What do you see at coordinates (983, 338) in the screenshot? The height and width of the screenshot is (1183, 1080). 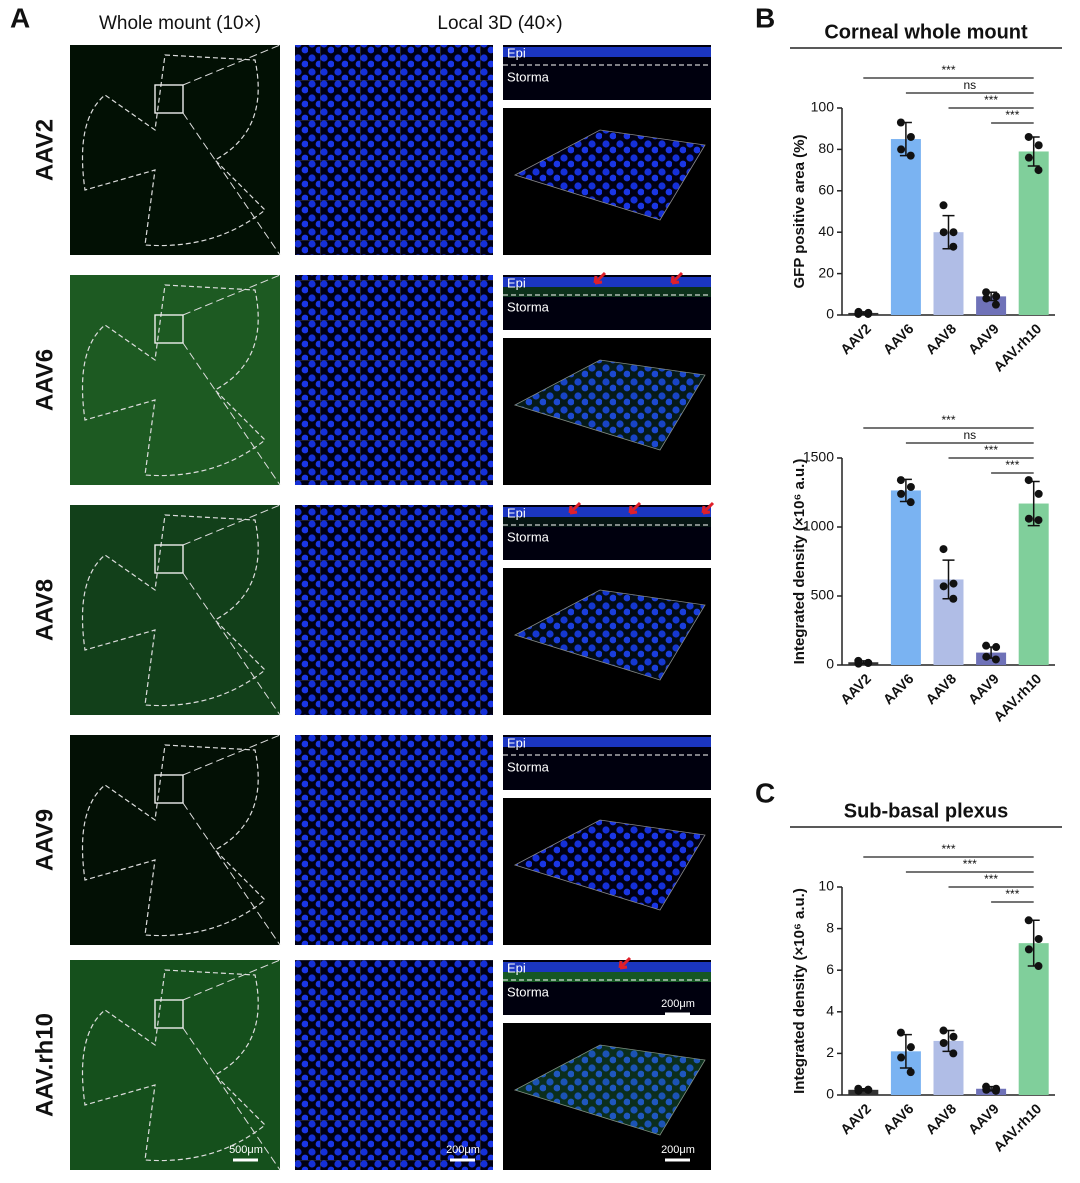 I see `x-tick-label: AAV9` at bounding box center [983, 338].